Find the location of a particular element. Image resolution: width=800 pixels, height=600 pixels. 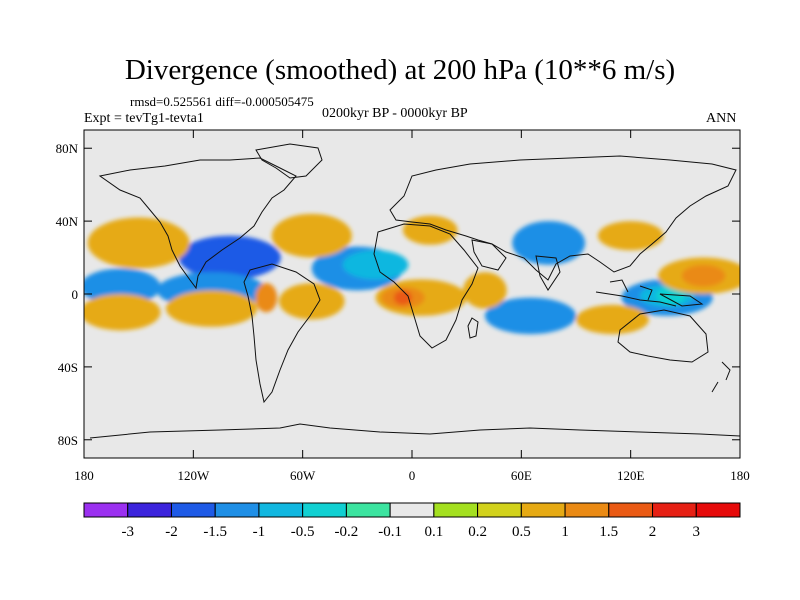

coast-eurasia is located at coordinates (563, 218).